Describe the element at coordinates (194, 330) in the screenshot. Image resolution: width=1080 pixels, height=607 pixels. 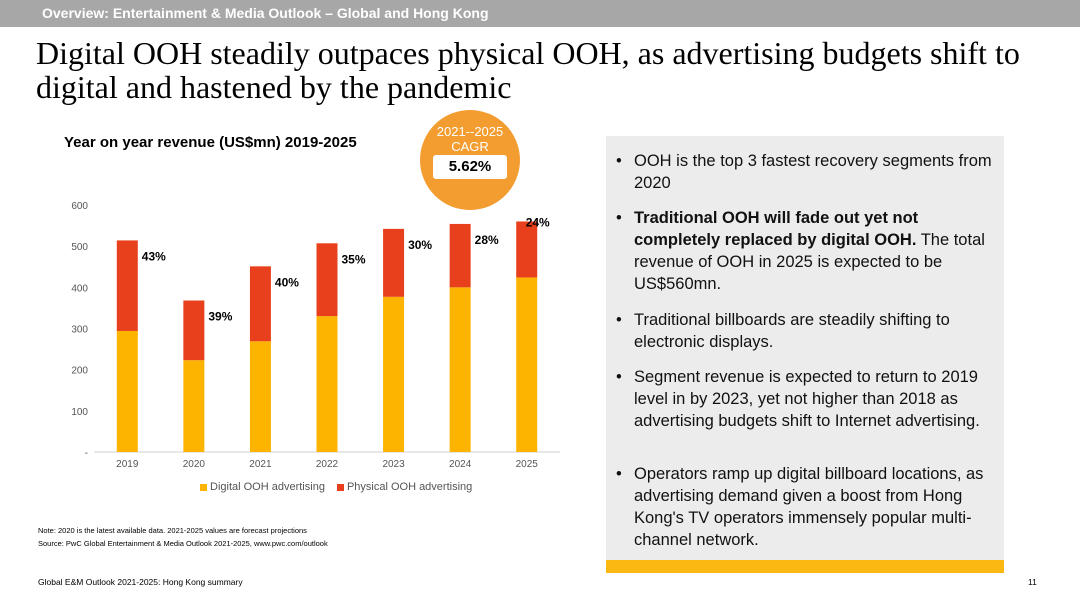
I see `bar-physical-2020` at that location.